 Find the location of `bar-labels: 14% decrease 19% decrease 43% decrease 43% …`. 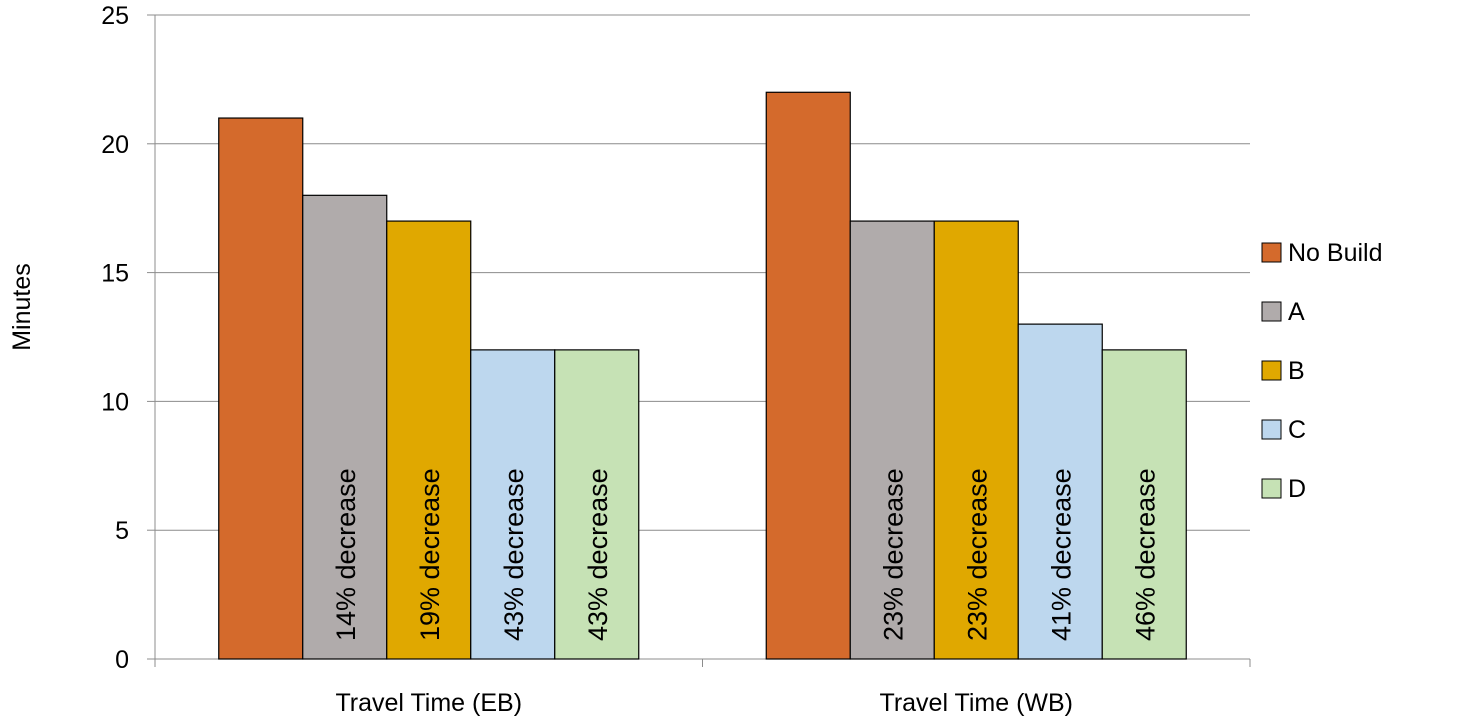

bar-labels: 14% decrease 19% decrease 43% decrease 43% … is located at coordinates (746, 554).